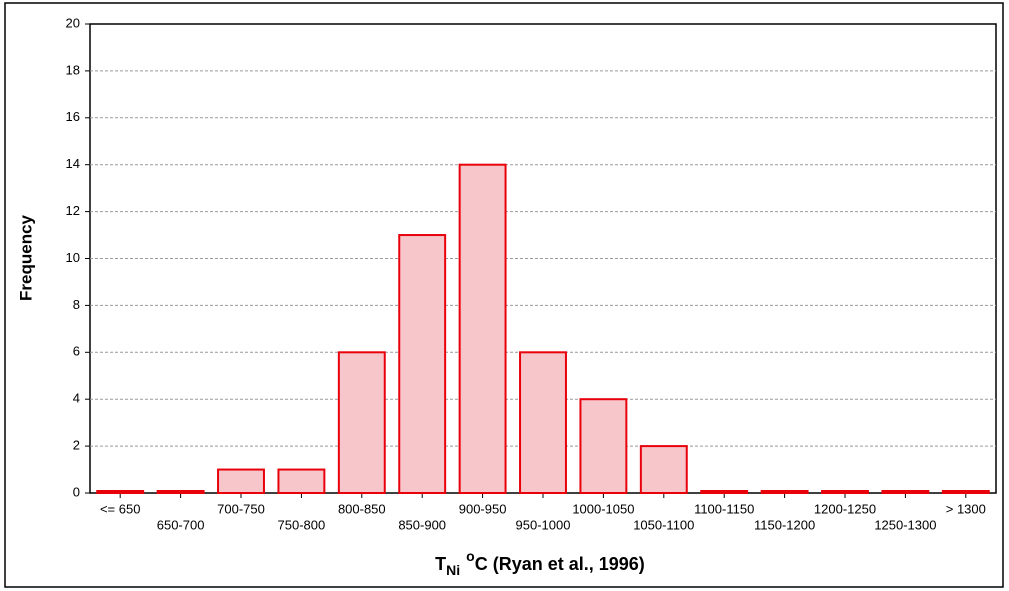 The image size is (1009, 591). What do you see at coordinates (76, 445) in the screenshot?
I see `y-tick-label: 2` at bounding box center [76, 445].